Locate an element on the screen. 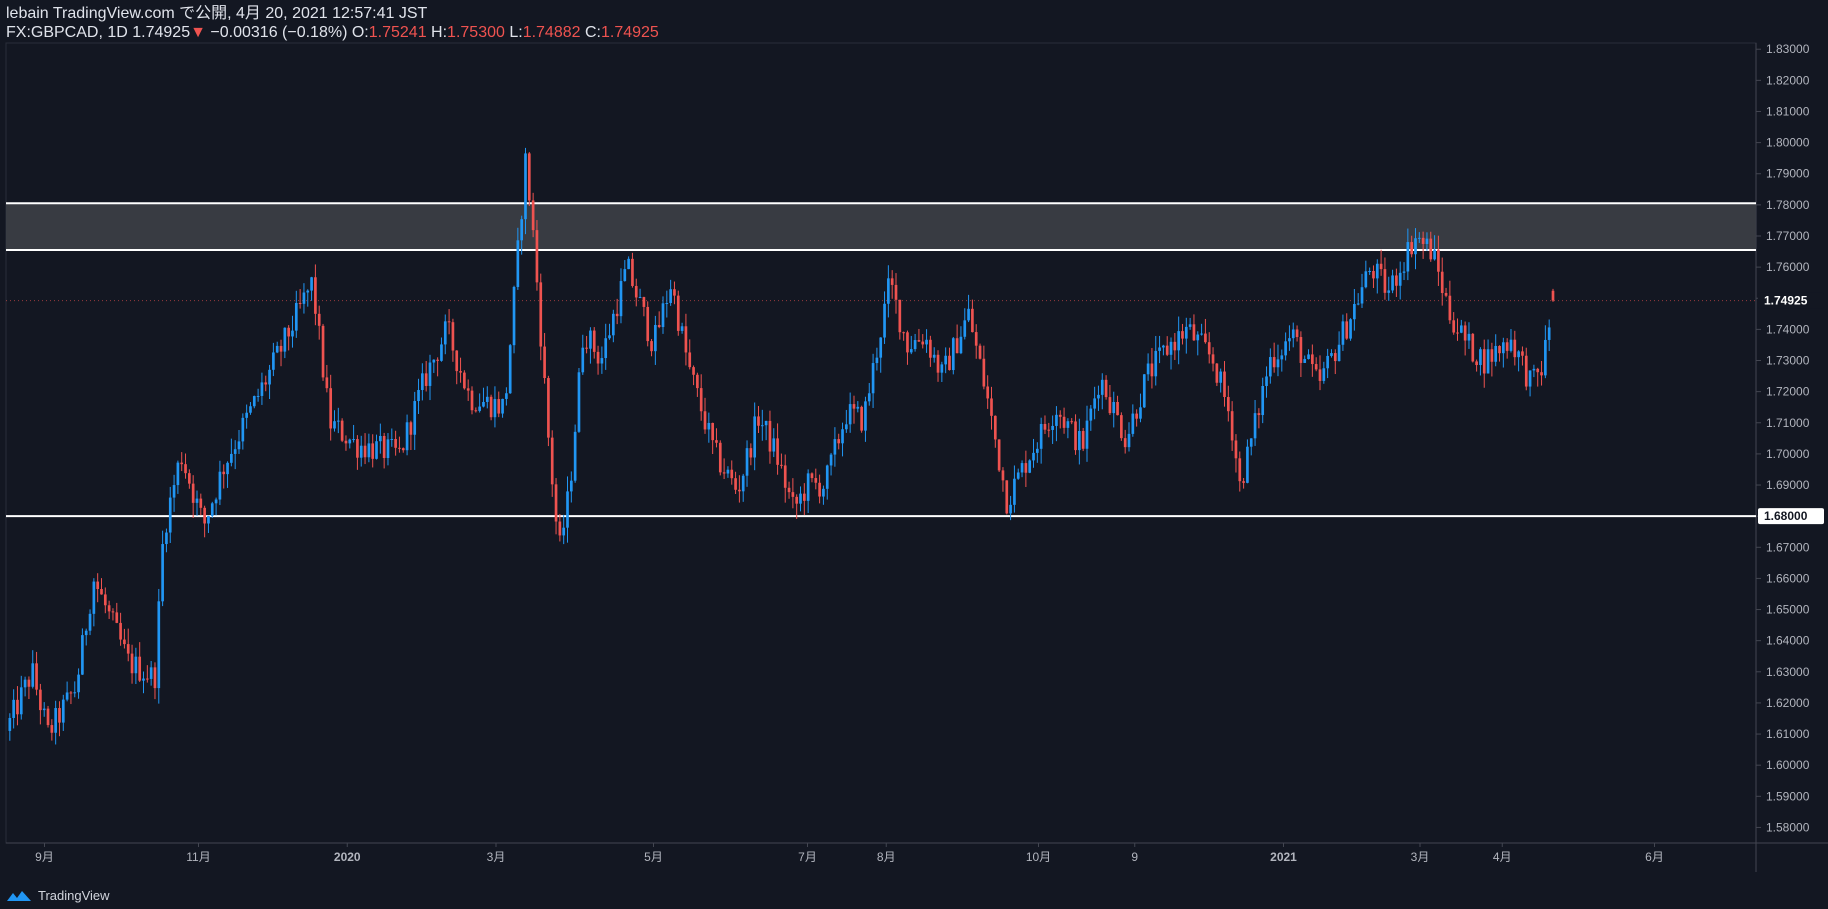  brand-label: TradingView is located at coordinates (74, 895).